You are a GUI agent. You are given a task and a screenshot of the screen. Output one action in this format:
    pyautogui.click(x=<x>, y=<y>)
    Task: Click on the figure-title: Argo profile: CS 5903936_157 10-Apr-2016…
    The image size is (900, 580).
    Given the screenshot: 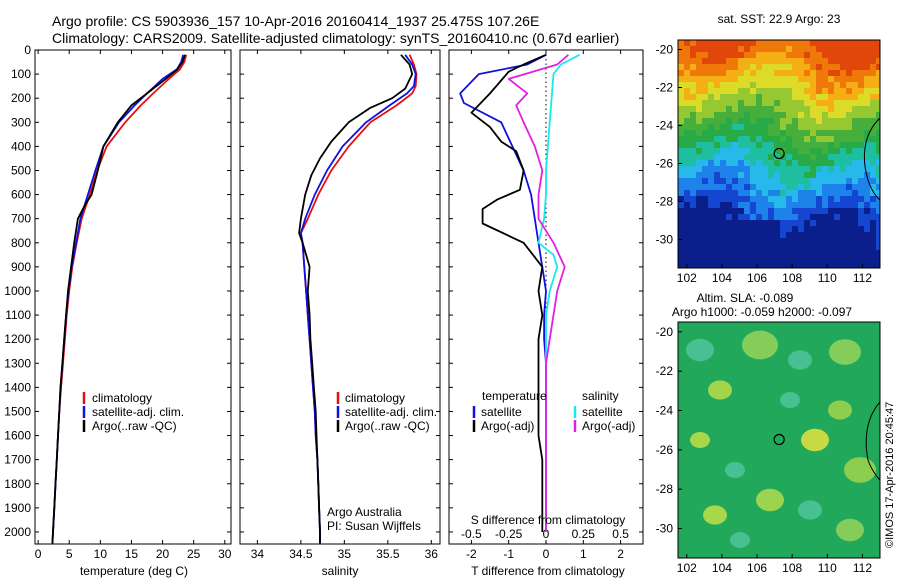 What is the action you would take?
    pyautogui.click(x=295, y=21)
    